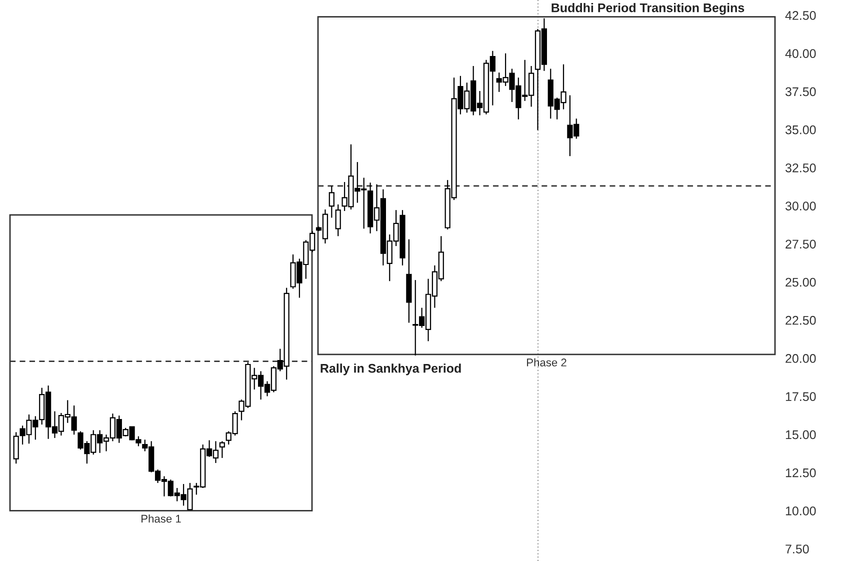 The image size is (842, 561). I want to click on y-tick-label: 20.00, so click(801, 358).